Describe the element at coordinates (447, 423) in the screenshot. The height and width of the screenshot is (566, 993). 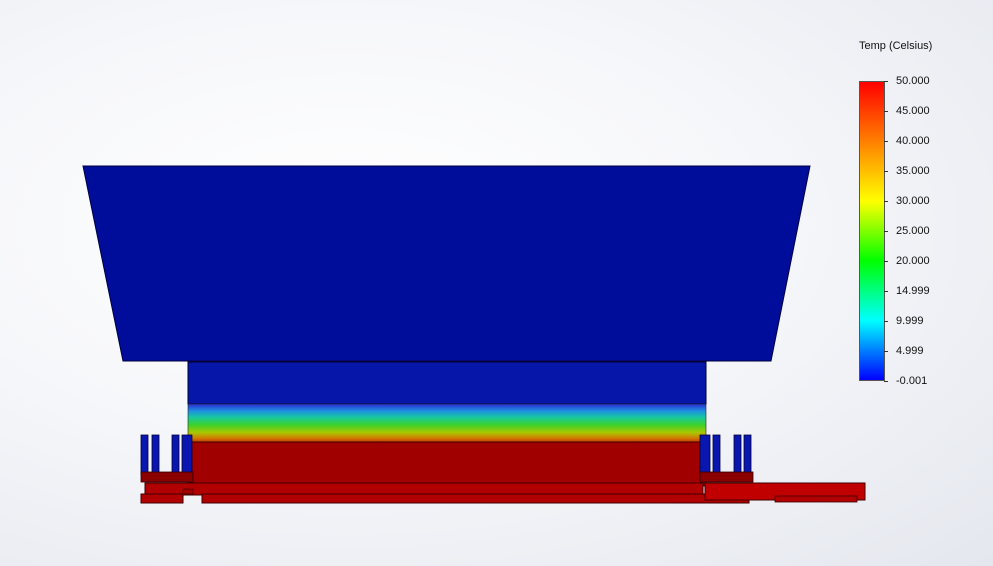
I see `gradient-band` at that location.